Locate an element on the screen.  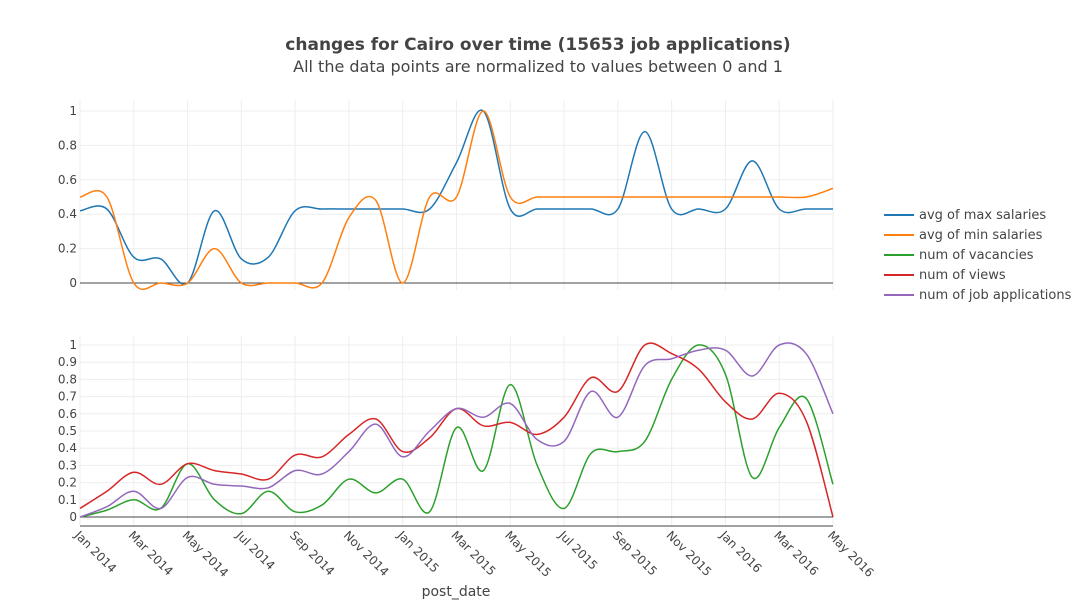
legend-label: avg of max salaries is located at coordinates (982, 215).